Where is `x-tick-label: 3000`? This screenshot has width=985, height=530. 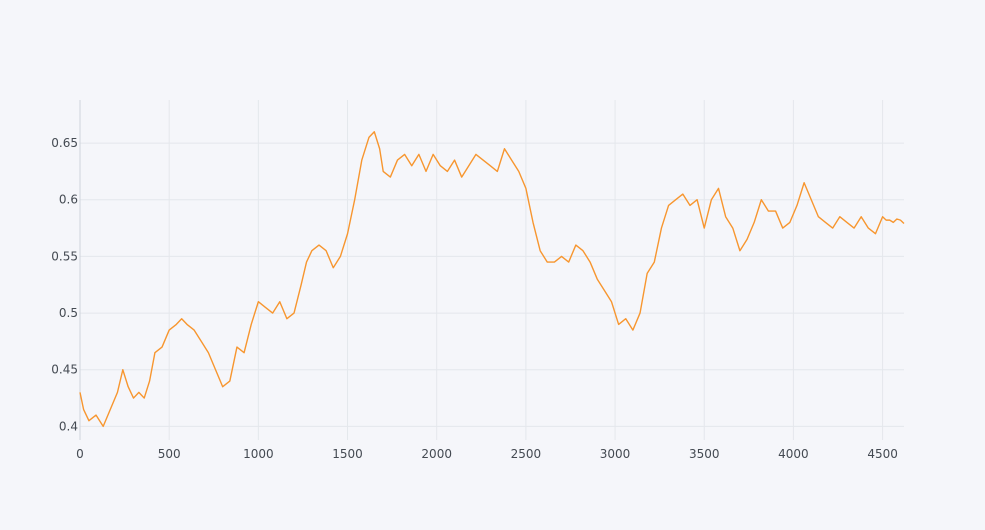 x-tick-label: 3000 is located at coordinates (615, 454).